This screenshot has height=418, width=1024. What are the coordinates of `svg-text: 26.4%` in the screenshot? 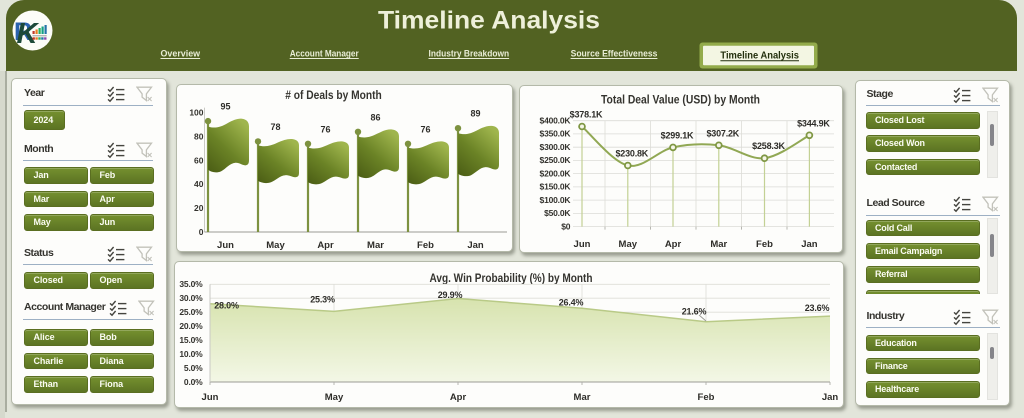 It's located at (571, 303).